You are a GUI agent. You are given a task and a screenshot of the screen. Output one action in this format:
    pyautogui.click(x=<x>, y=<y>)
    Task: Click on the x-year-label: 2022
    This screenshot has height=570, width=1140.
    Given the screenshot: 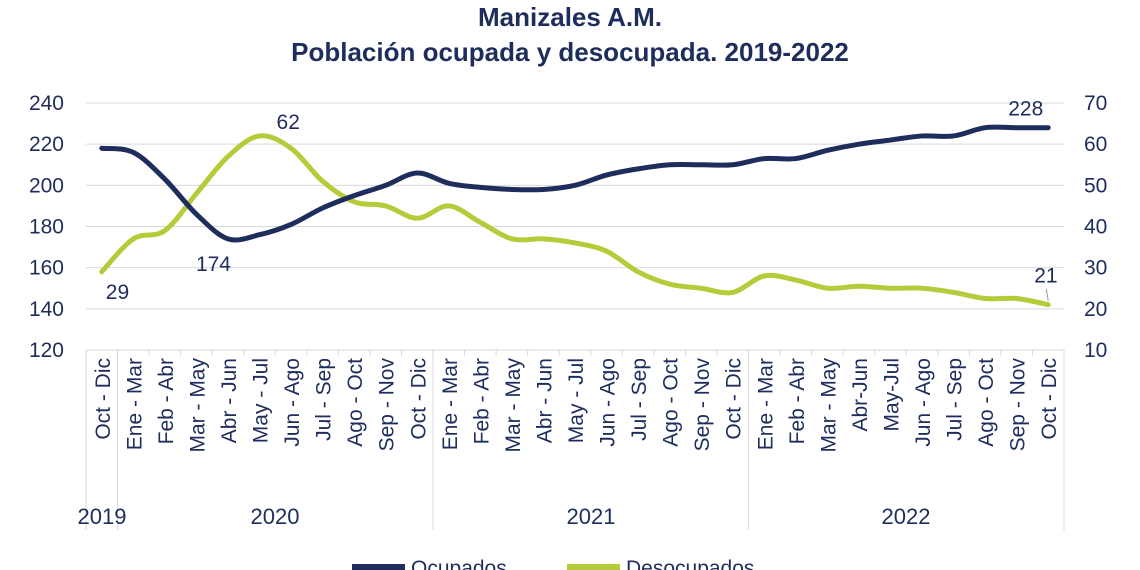 What is the action you would take?
    pyautogui.click(x=906, y=516)
    